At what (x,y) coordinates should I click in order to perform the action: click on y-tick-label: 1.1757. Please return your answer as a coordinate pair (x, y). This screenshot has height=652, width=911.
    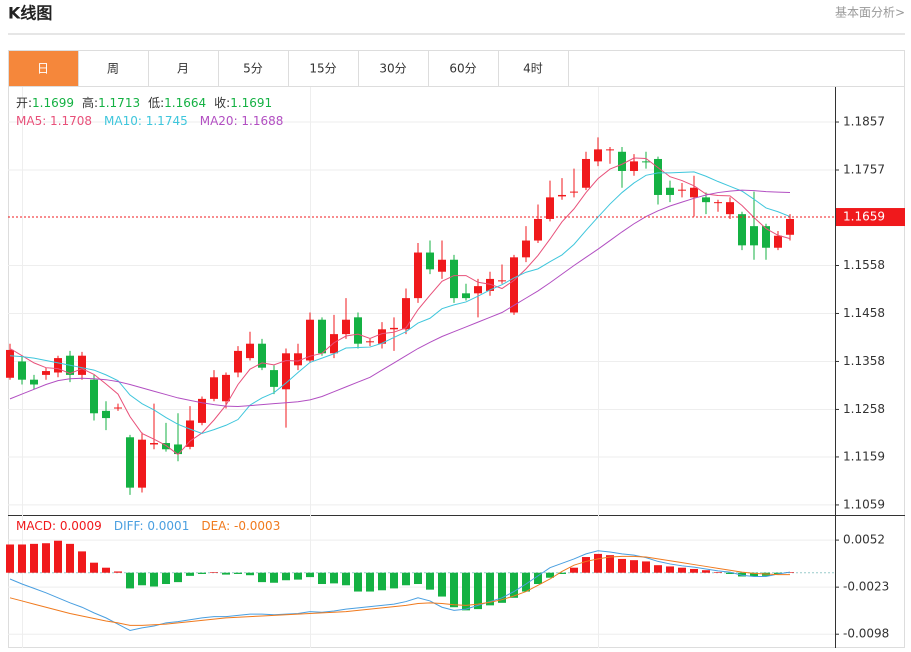
    Looking at the image, I should click on (864, 170).